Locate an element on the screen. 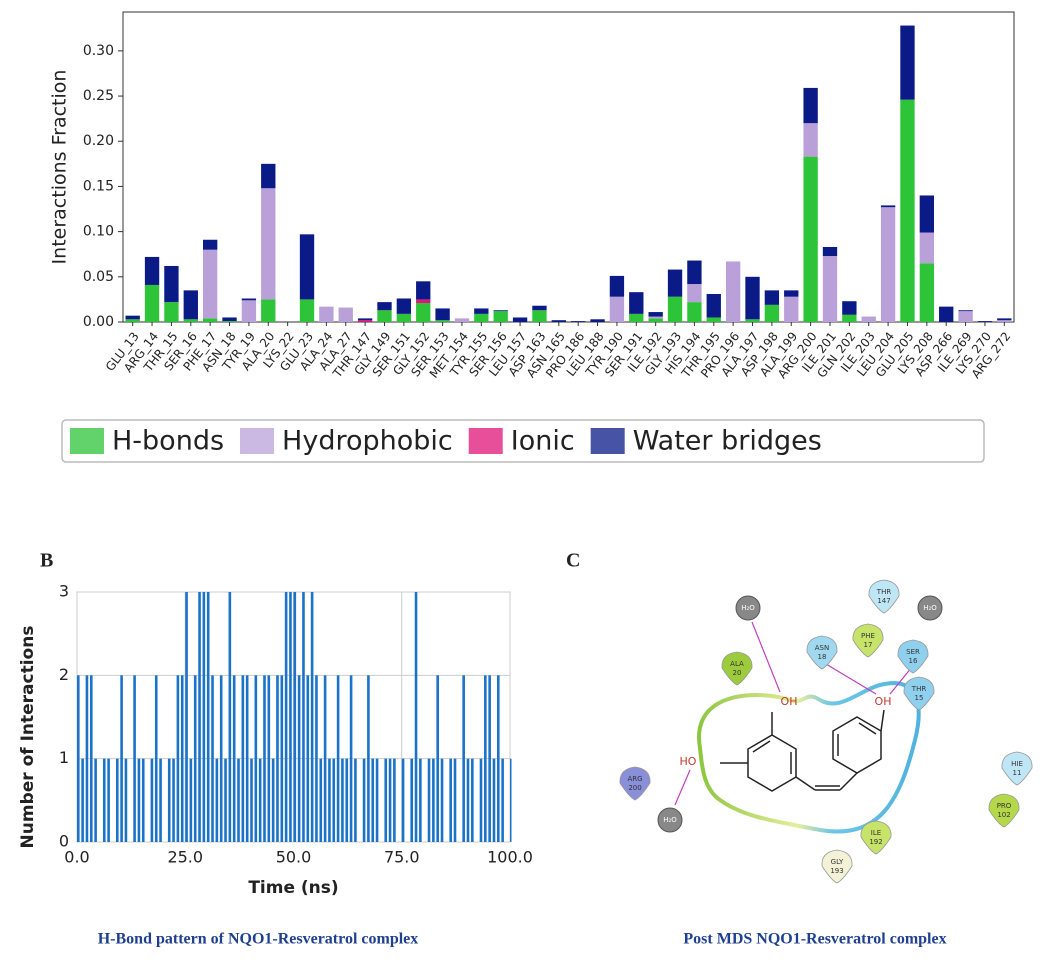 The height and width of the screenshot is (966, 1050). residue-name: THR is located at coordinates (884, 592).